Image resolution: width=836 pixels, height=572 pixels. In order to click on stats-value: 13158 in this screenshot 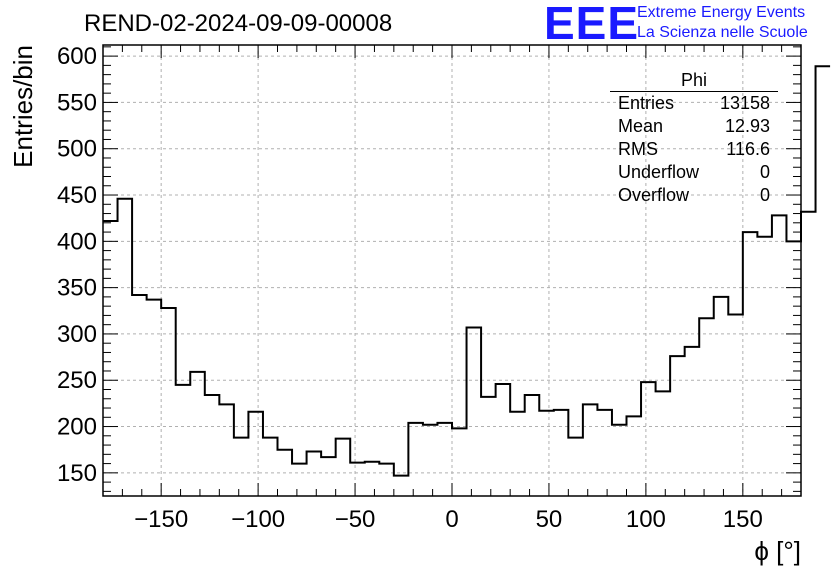, I will do `click(744, 103)`.